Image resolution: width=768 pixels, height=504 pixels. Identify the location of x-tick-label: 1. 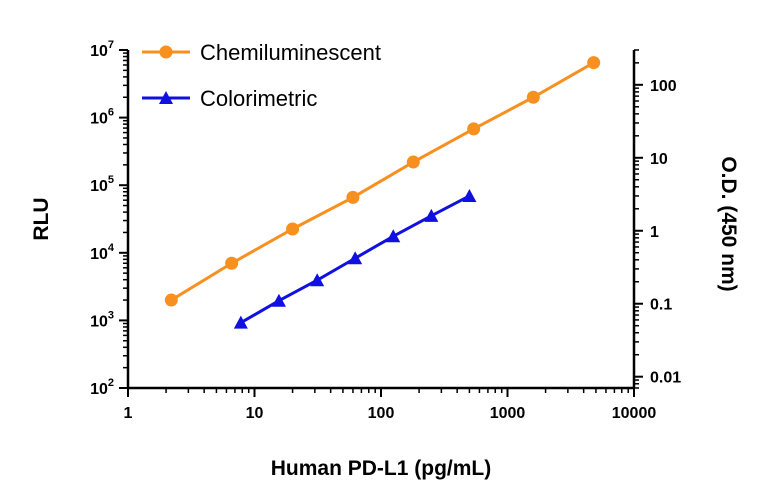
(128, 413).